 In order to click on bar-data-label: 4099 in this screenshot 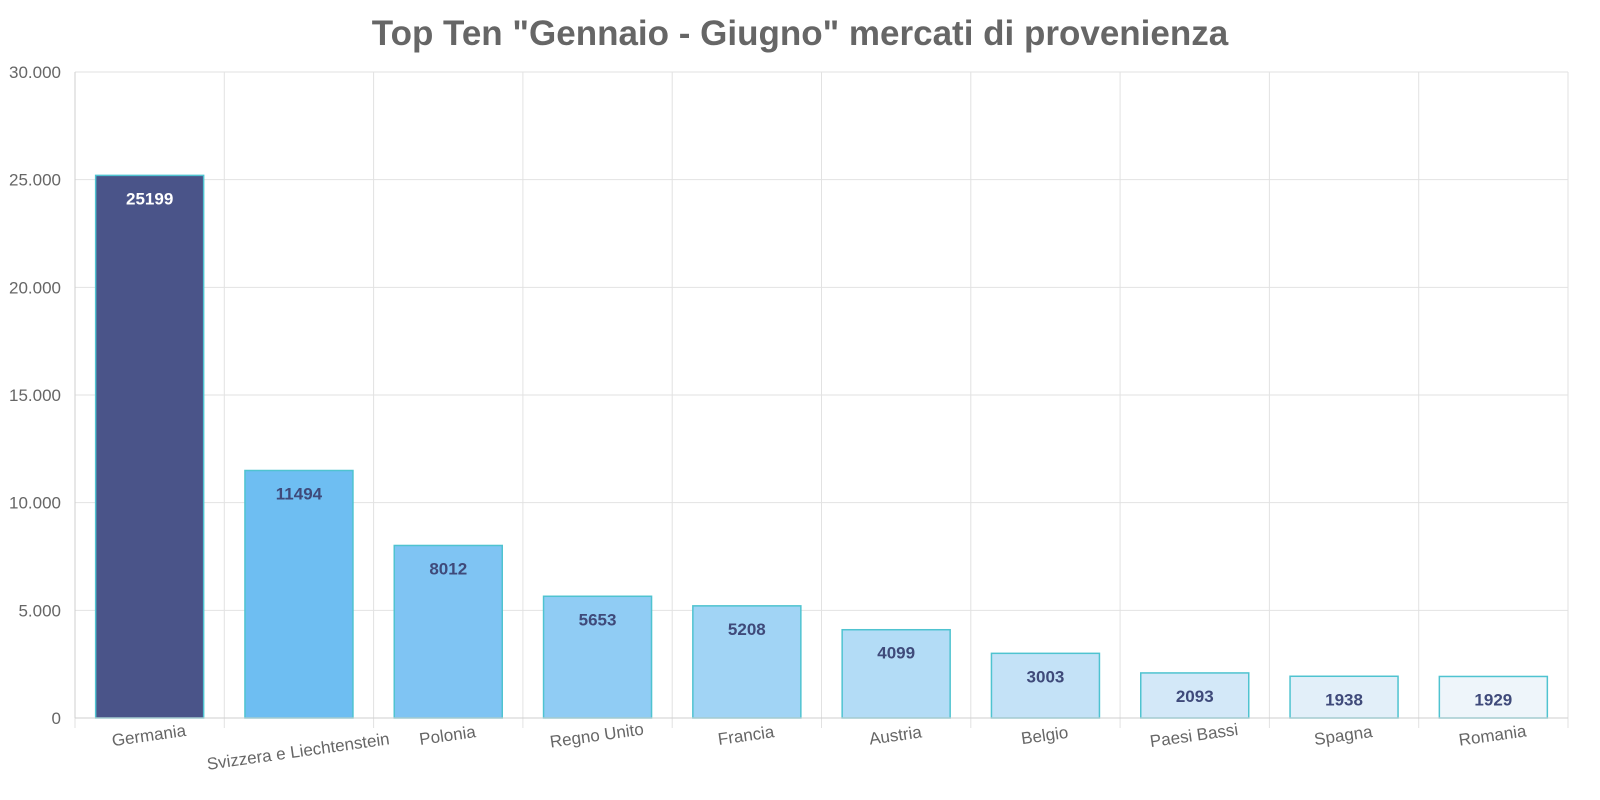, I will do `click(896, 653)`.